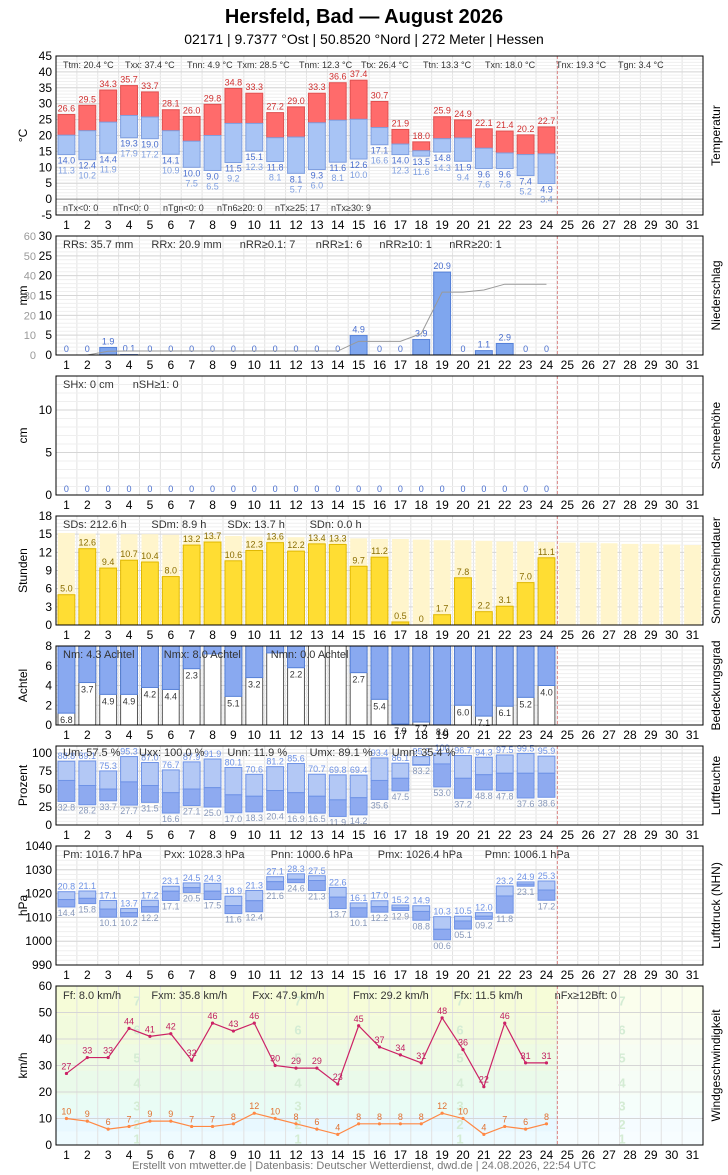 This screenshot has width=728, height=1175. I want to click on pmin-label: 24.6, so click(296, 889).